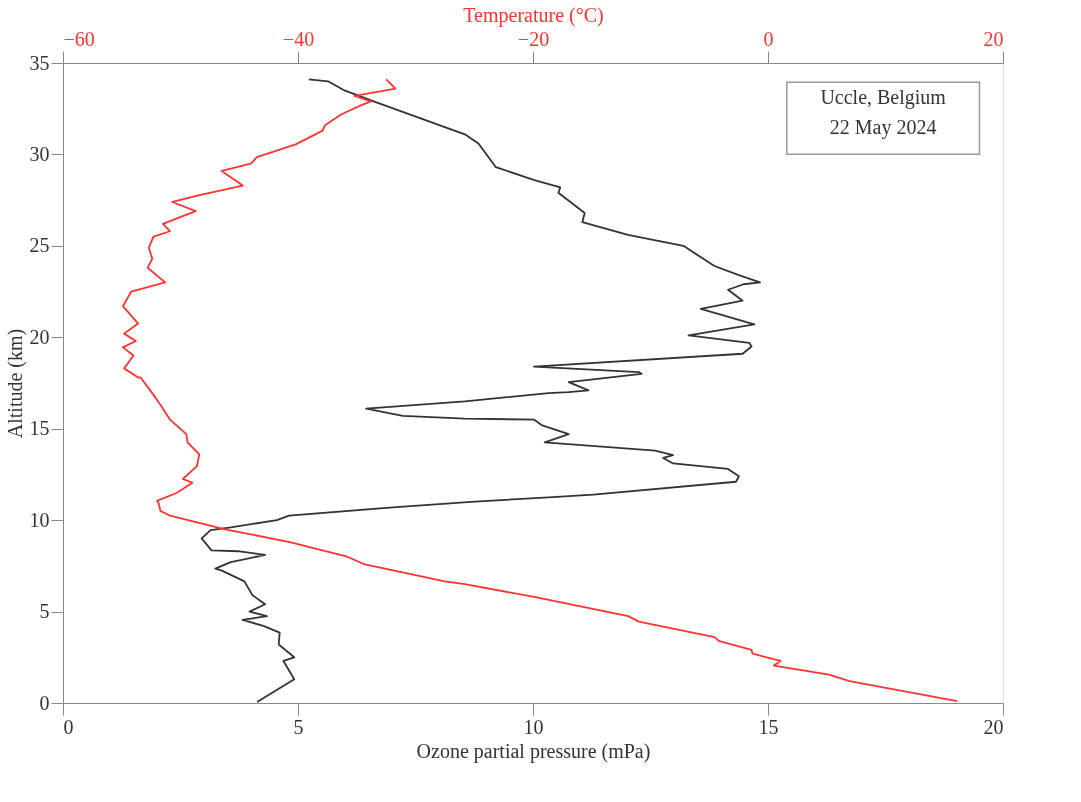  I want to click on y-tick-label: 5, so click(44, 611).